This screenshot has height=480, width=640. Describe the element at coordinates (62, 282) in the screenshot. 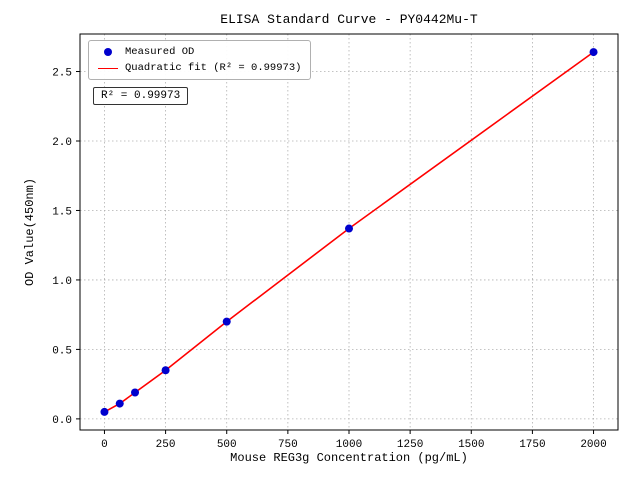

I see `y-tick-label: 1.0` at that location.